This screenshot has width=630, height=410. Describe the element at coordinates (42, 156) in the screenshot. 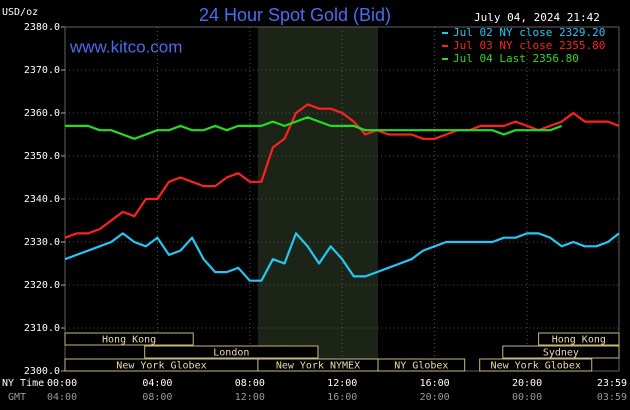

I see `y-tick-label: 2350.0` at that location.